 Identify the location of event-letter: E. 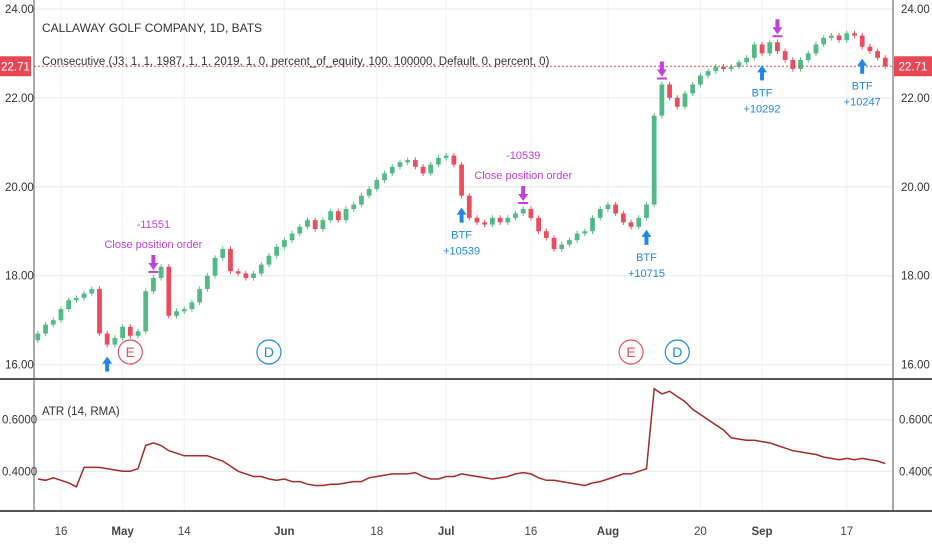
(630, 352).